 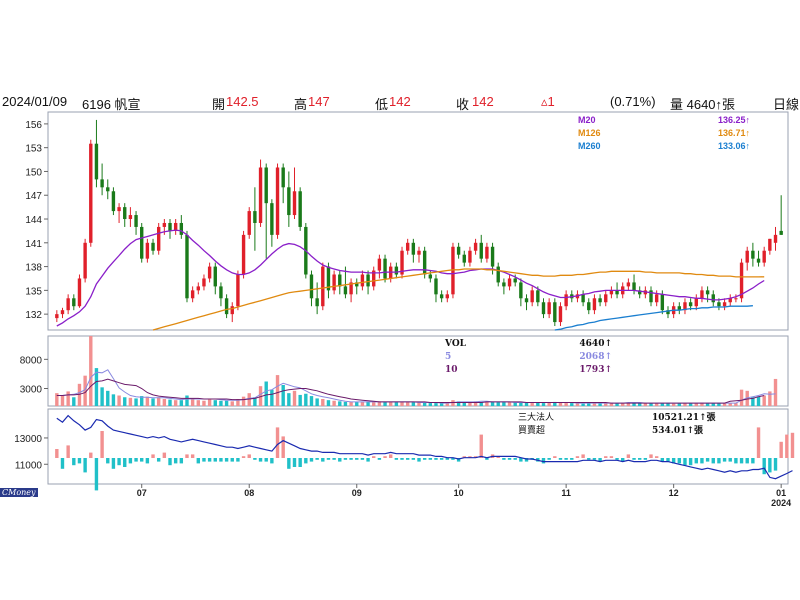 What do you see at coordinates (416, 386) in the screenshot?
I see `volume-ma-line` at bounding box center [416, 386].